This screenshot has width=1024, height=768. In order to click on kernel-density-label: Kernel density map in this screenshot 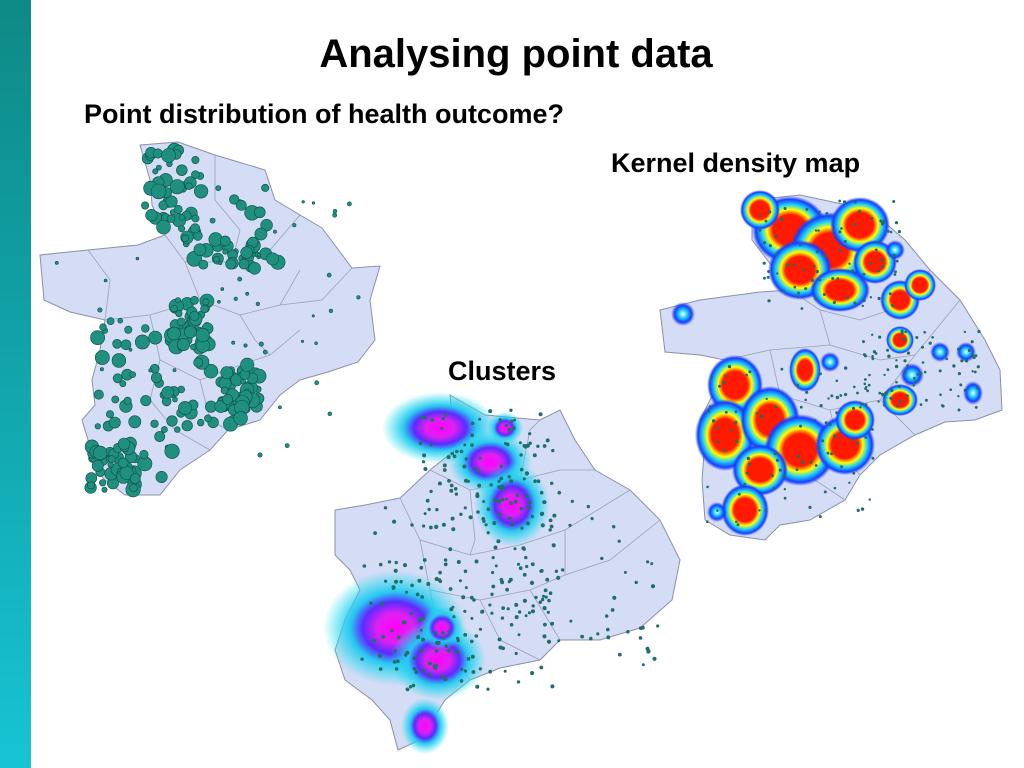, I will do `click(736, 163)`.